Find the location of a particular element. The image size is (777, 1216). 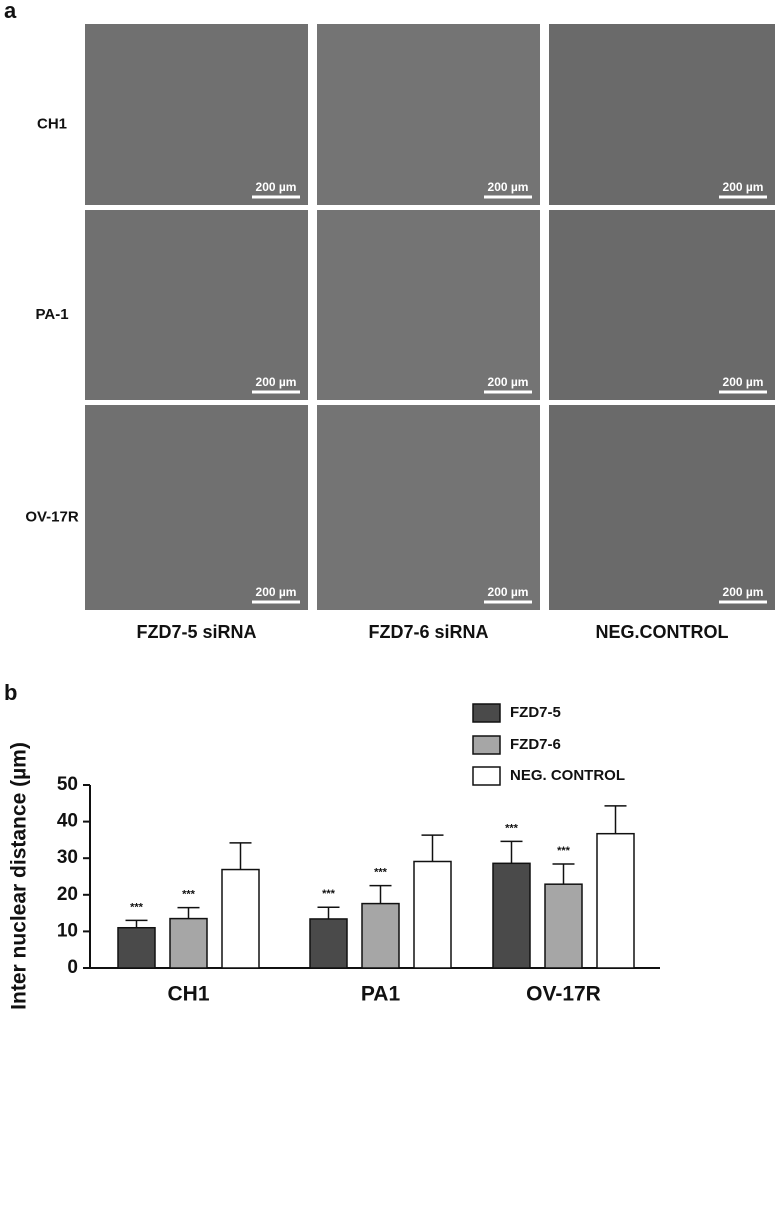

x-tick-label: OV-17R is located at coordinates (563, 994).